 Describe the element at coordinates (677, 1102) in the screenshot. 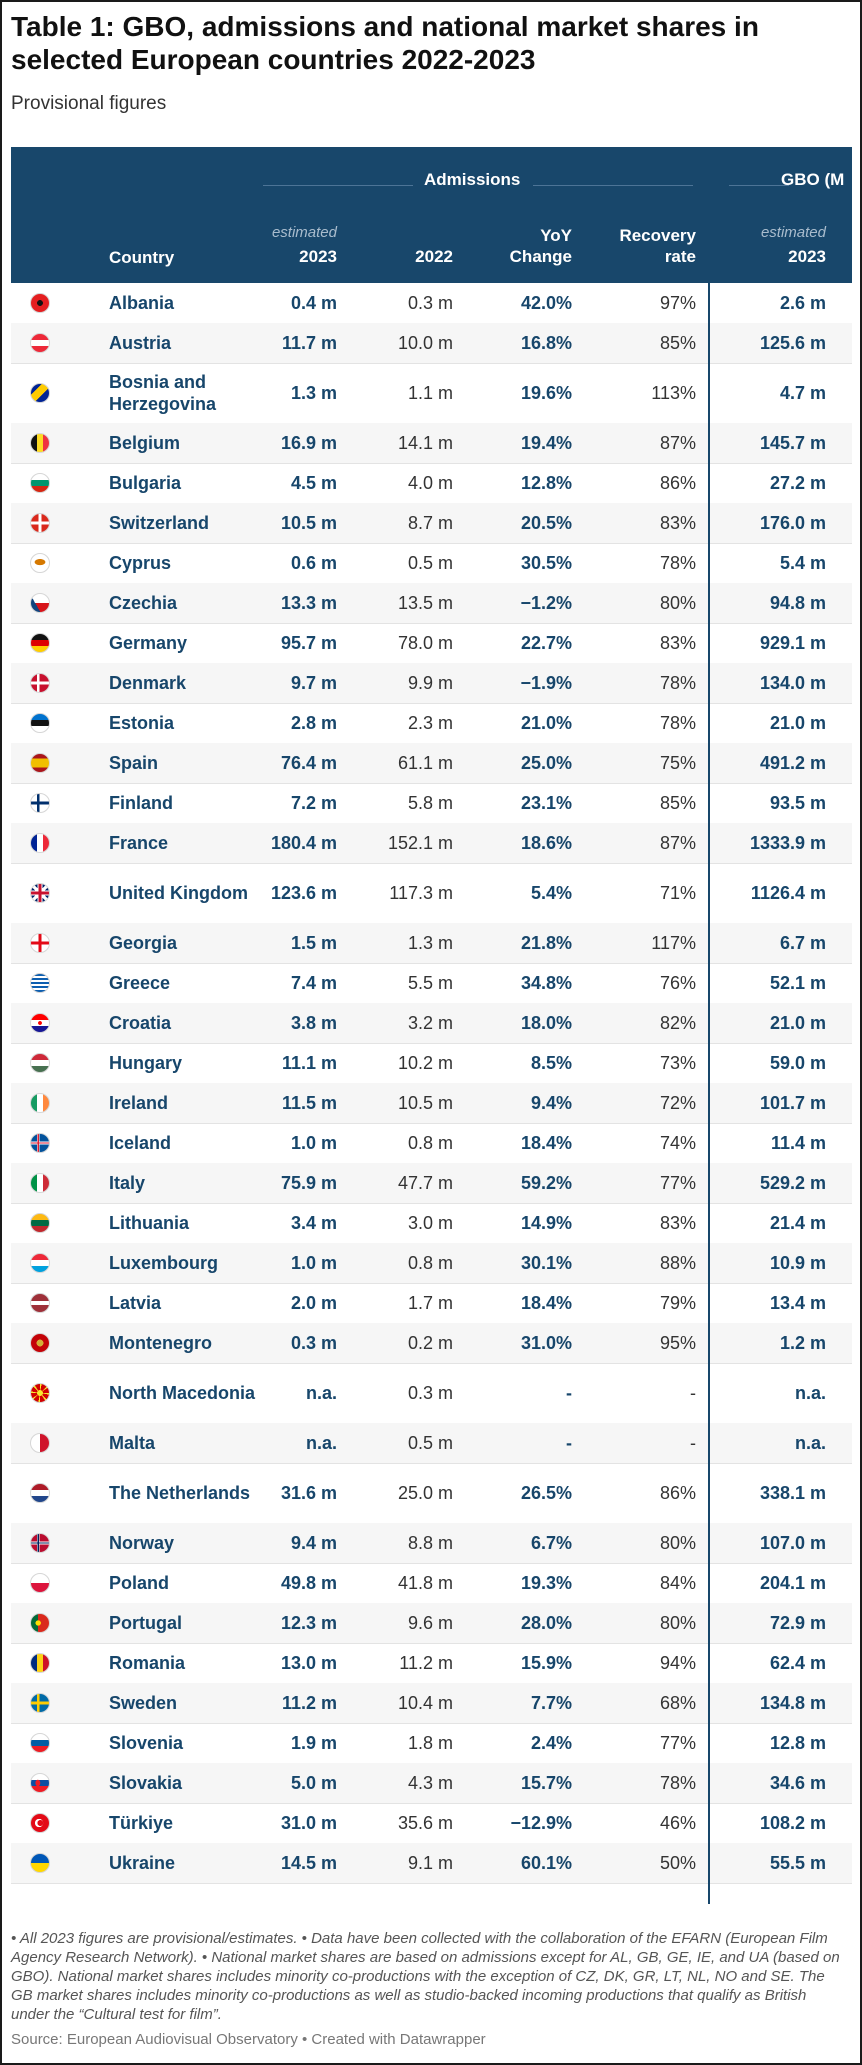

I see `cell-recovery-rate: 72%` at that location.